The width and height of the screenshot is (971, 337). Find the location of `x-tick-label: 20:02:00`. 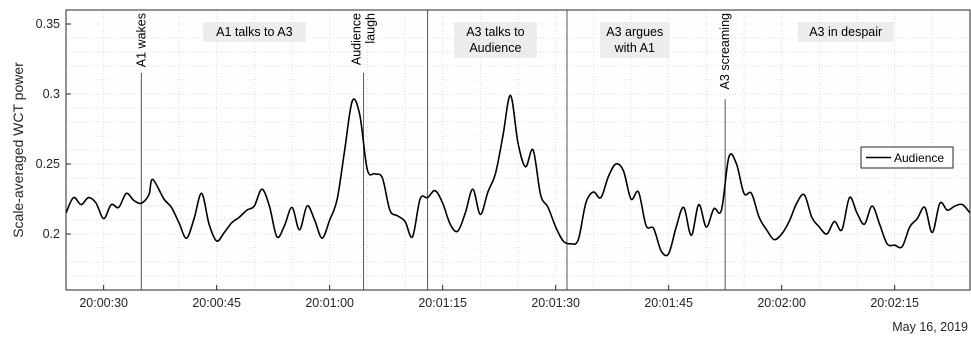

x-tick-label: 20:02:00 is located at coordinates (781, 303).